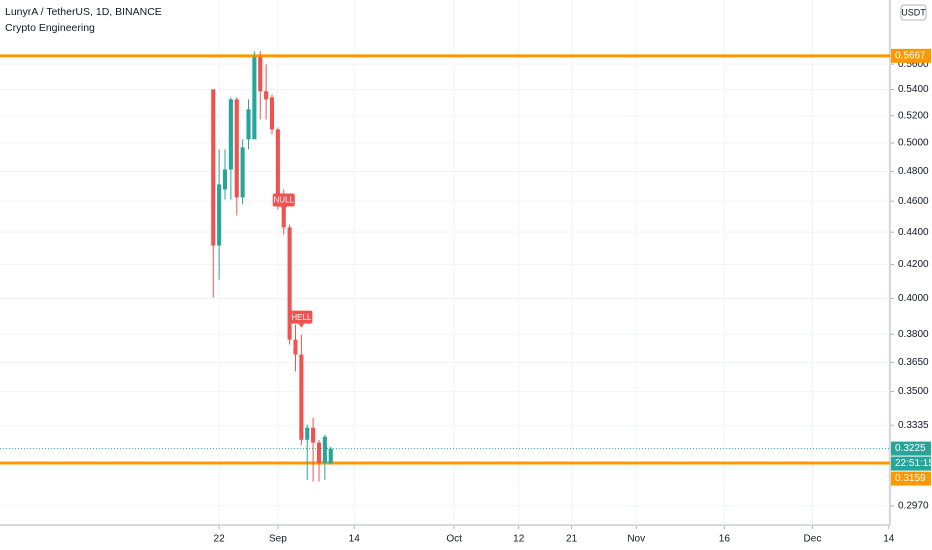 The height and width of the screenshot is (550, 932). I want to click on y-tick-label: 0.4200, so click(913, 264).